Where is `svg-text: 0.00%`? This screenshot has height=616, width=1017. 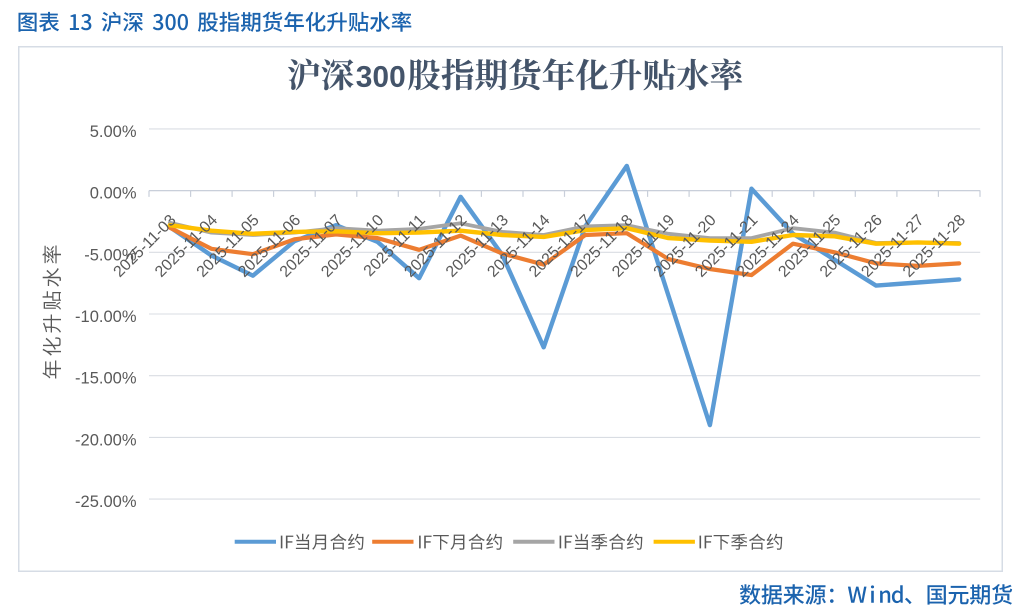 svg-text: 0.00% is located at coordinates (113, 194).